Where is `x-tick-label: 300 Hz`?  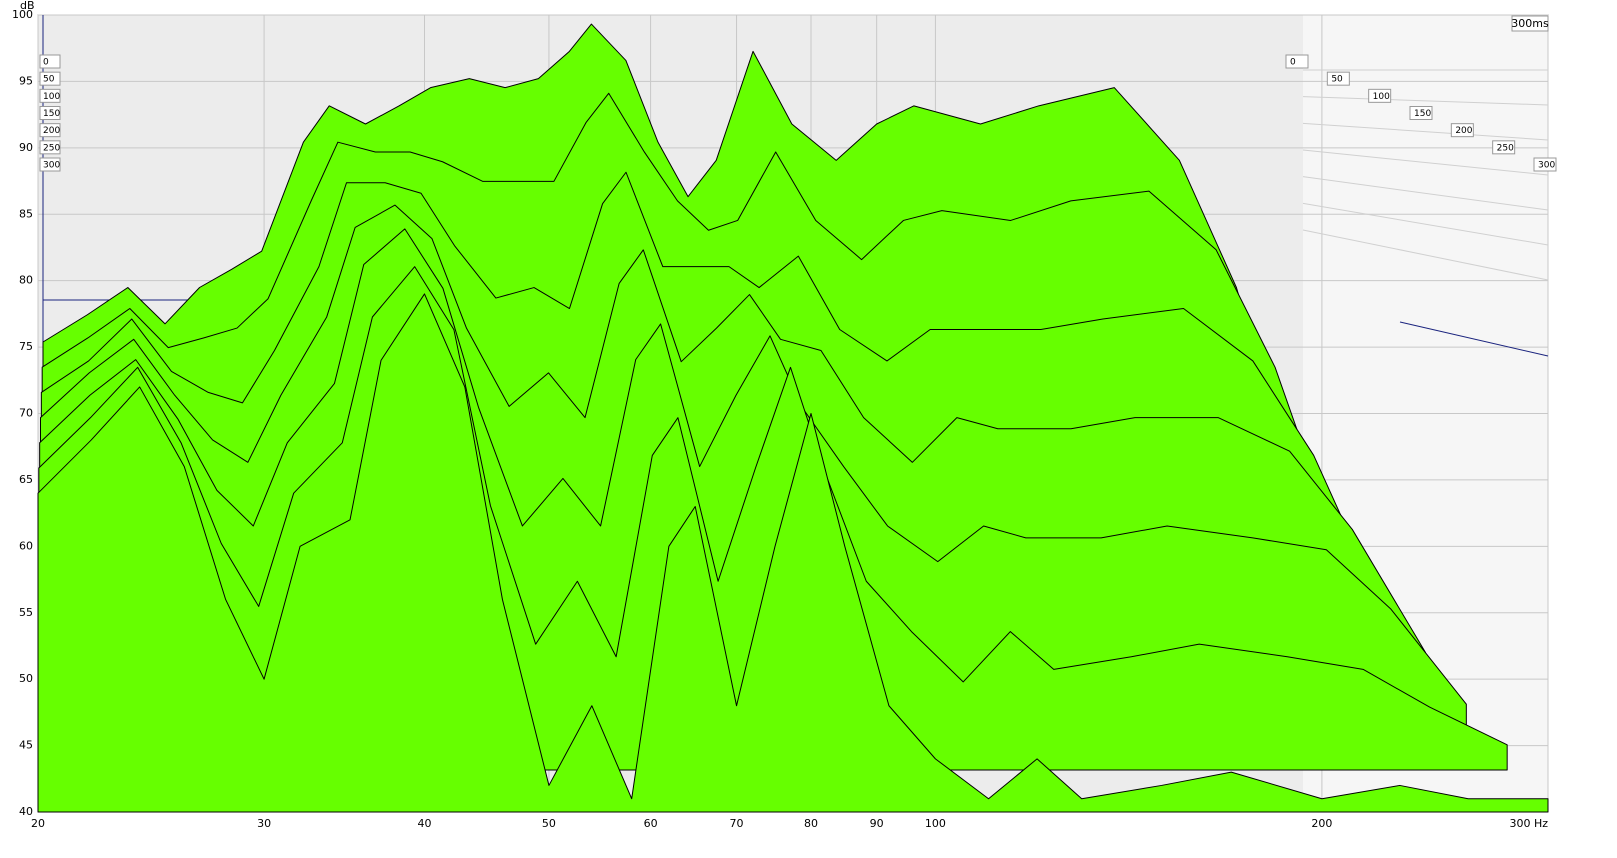
x-tick-label: 300 Hz is located at coordinates (1528, 823).